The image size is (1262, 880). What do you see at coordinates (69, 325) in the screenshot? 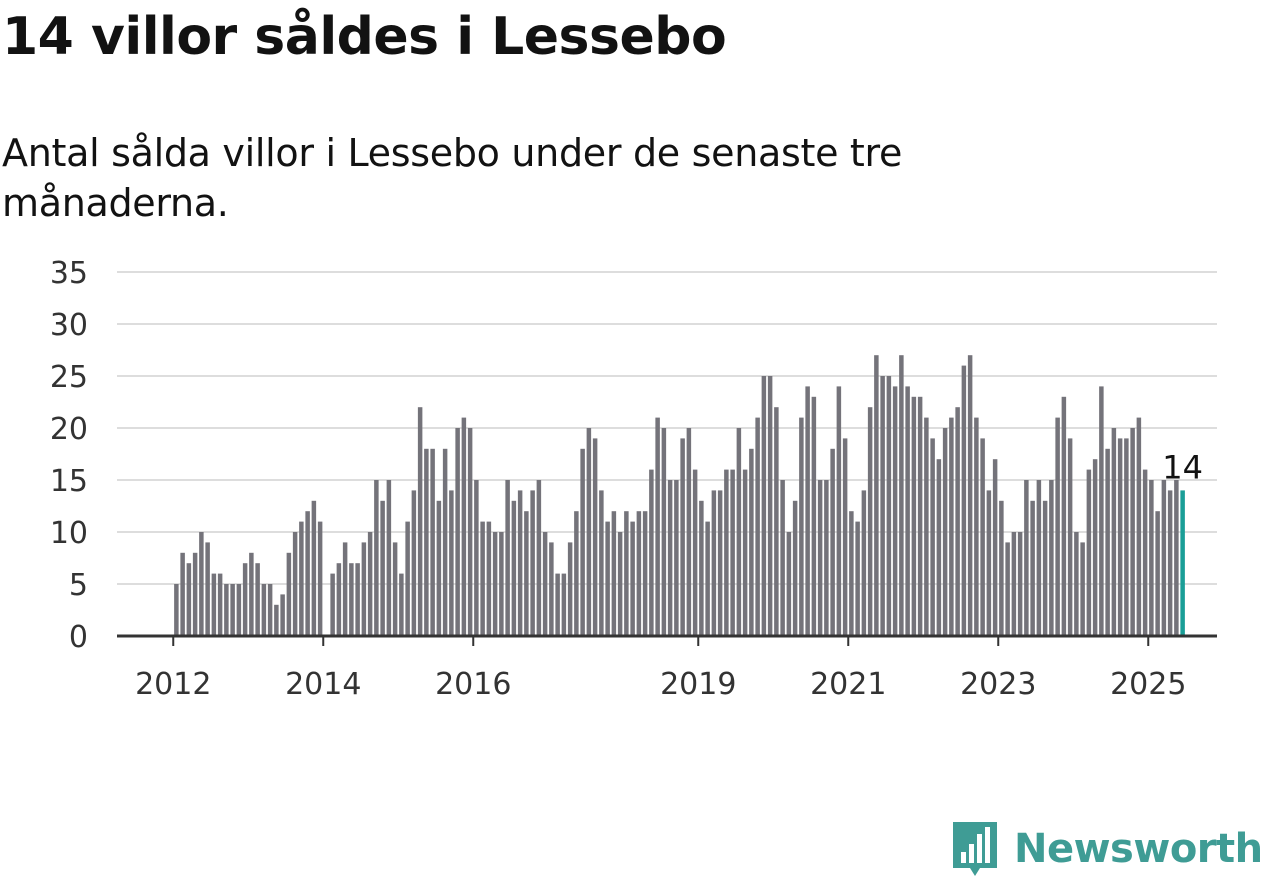
I see `y-tick-label: 30` at bounding box center [69, 325].